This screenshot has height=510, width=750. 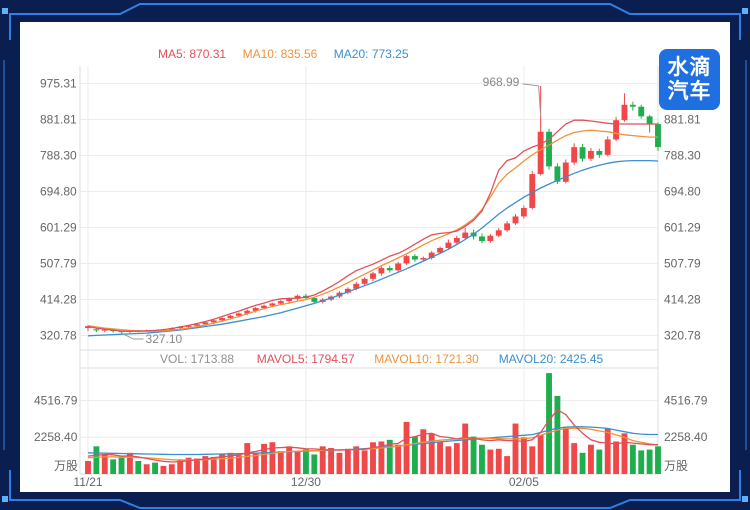 What do you see at coordinates (306, 482) in the screenshot?
I see `xtick-label: 12/30` at bounding box center [306, 482].